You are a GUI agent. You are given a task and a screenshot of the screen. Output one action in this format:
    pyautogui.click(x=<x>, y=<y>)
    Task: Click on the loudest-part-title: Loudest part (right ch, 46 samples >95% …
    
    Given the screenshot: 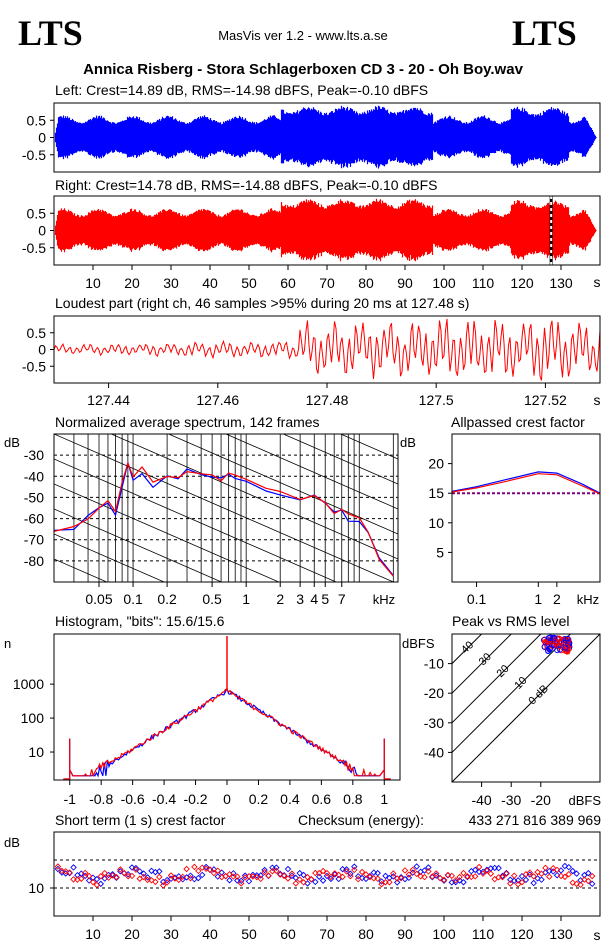 What is the action you would take?
    pyautogui.click(x=262, y=303)
    